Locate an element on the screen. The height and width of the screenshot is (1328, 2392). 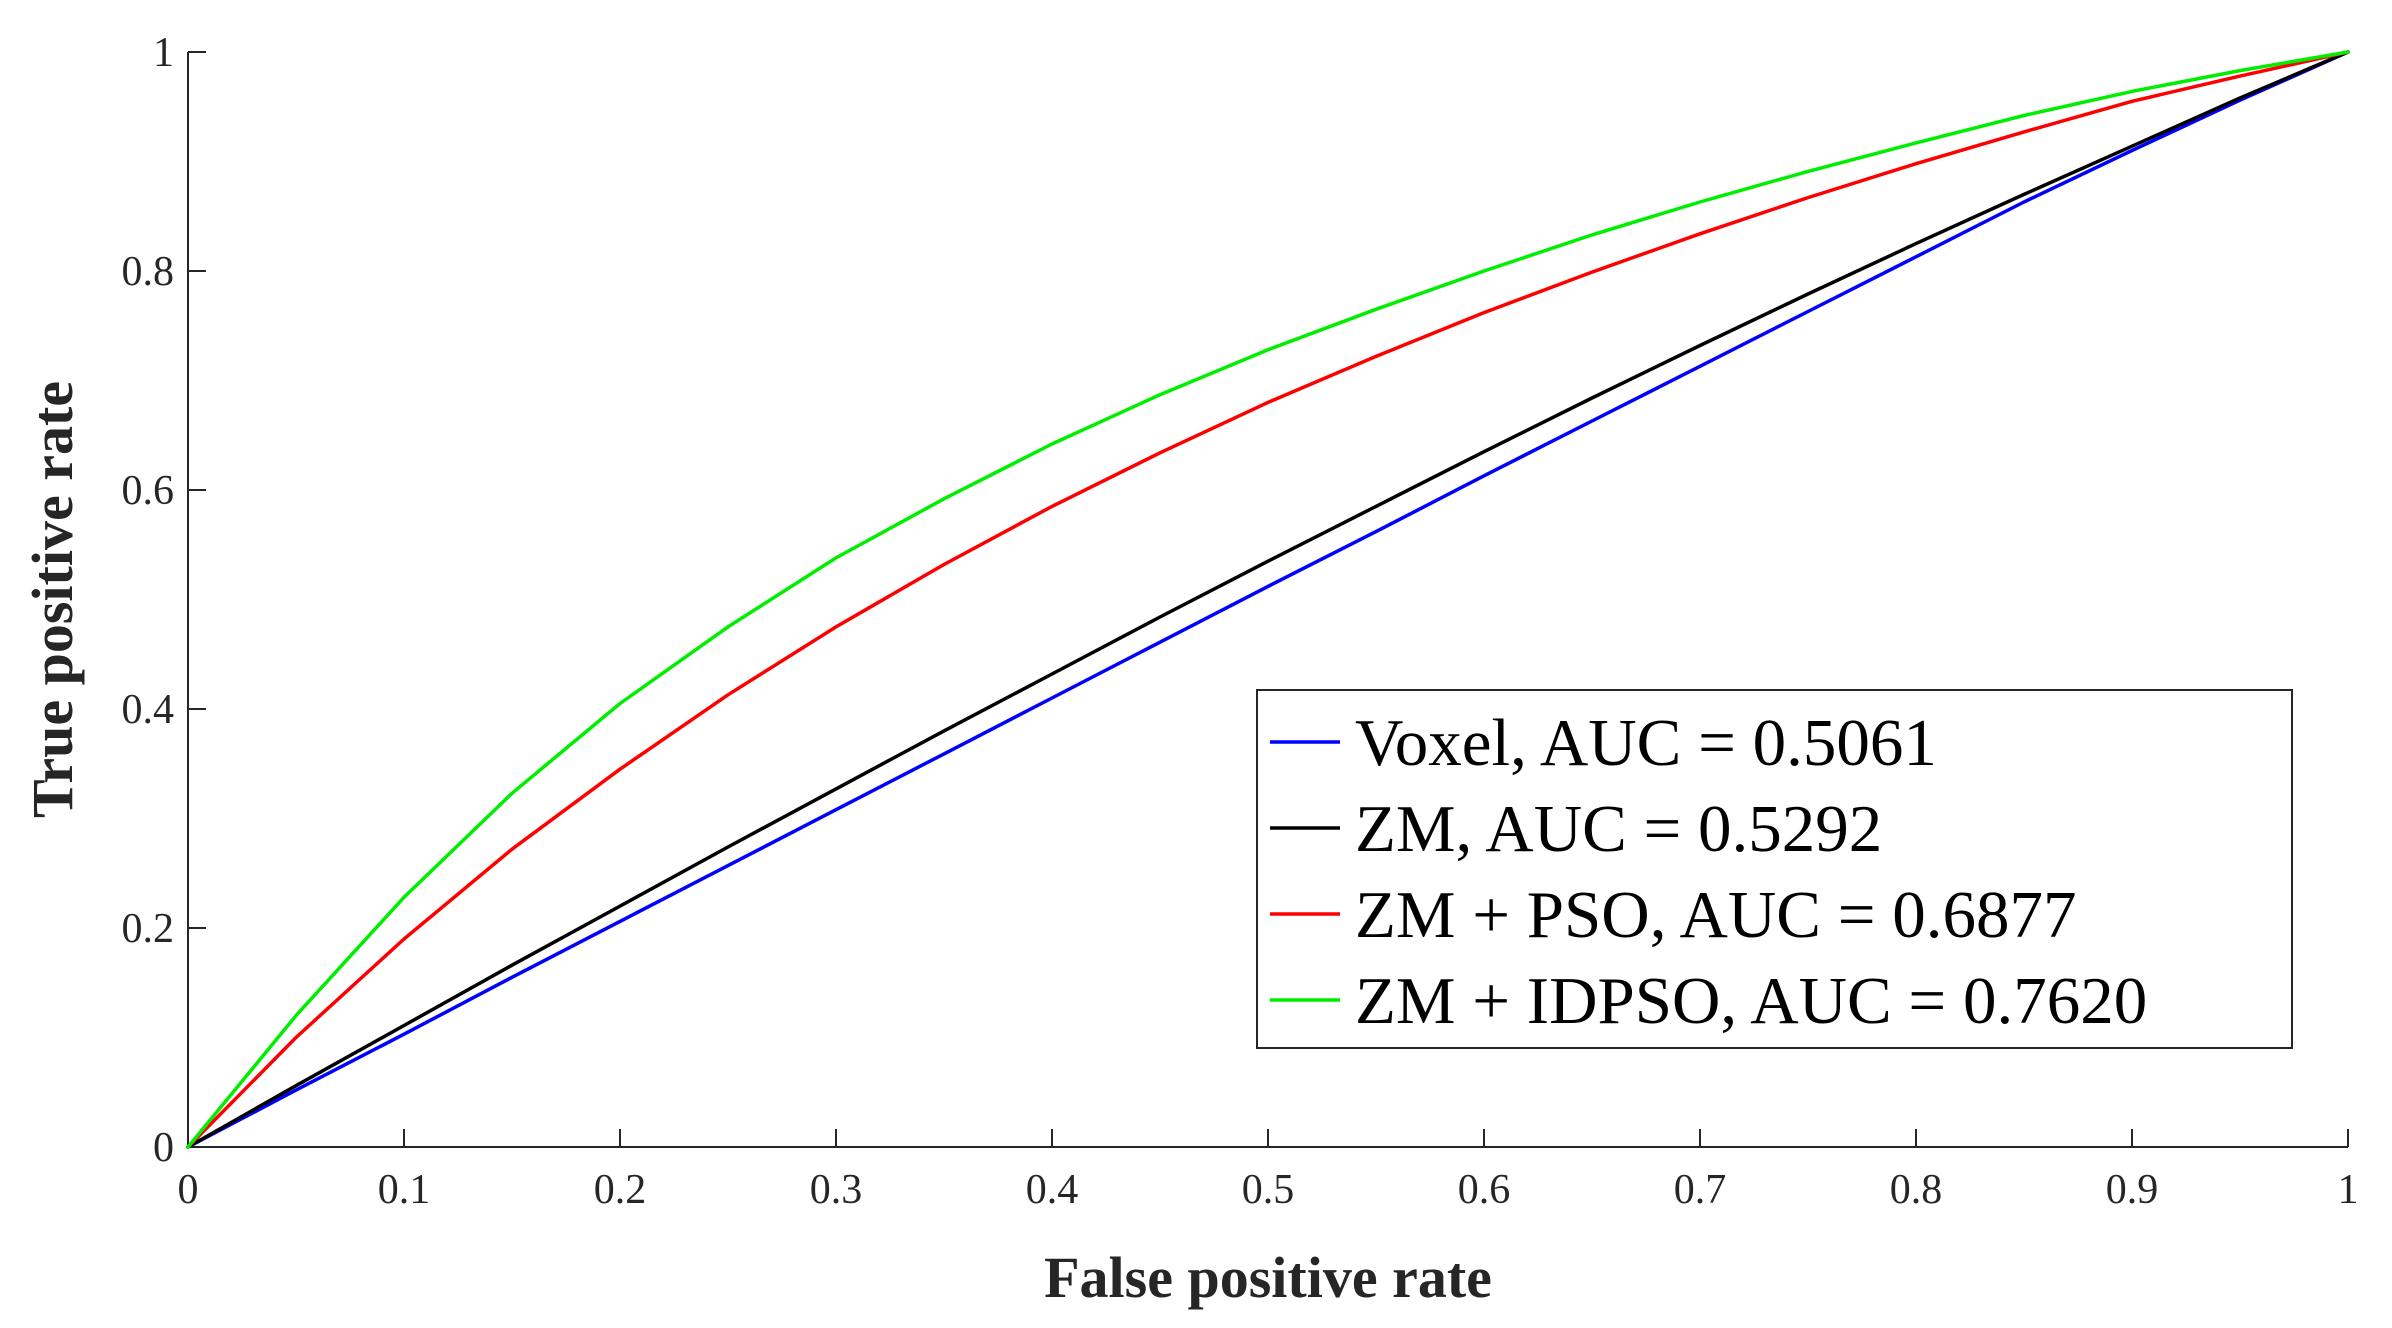
legend-label-1: Voxel, AUC = 0.5061 is located at coordinates (1646, 743).